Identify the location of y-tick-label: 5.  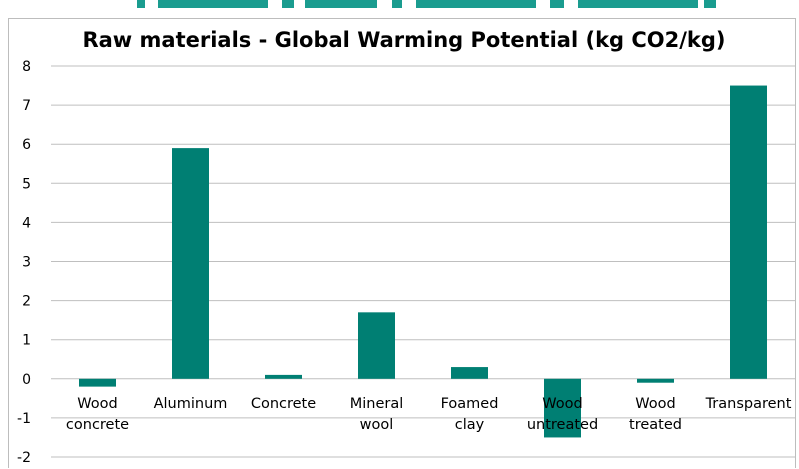
(26, 184).